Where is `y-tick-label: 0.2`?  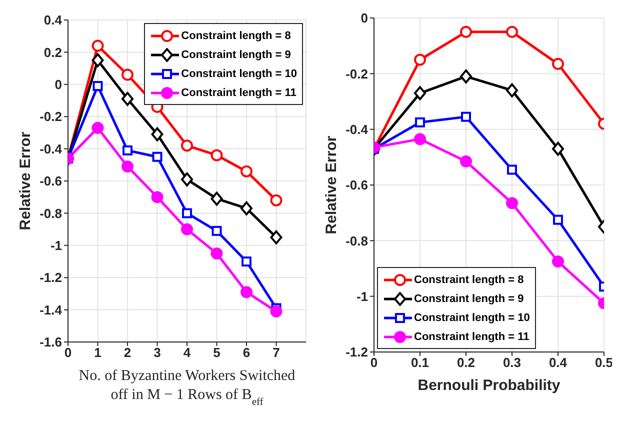
y-tick-label: 0.2 is located at coordinates (53, 52).